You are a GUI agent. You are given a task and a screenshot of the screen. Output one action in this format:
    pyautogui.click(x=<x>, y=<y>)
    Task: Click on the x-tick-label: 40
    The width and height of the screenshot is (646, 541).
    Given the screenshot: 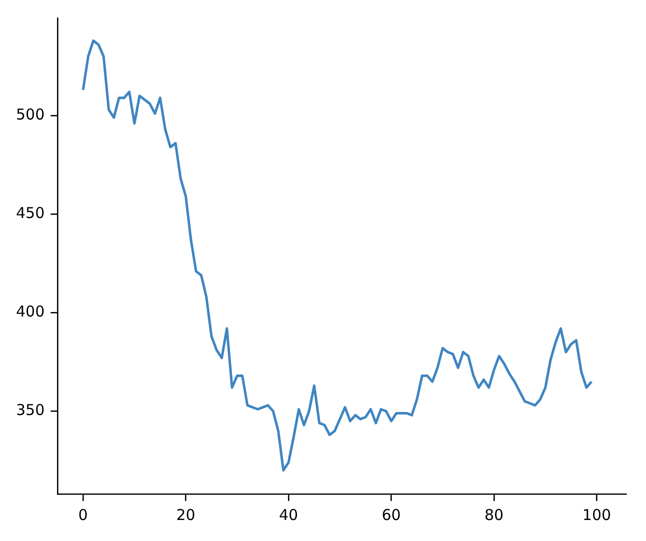 What is the action you would take?
    pyautogui.click(x=288, y=515)
    